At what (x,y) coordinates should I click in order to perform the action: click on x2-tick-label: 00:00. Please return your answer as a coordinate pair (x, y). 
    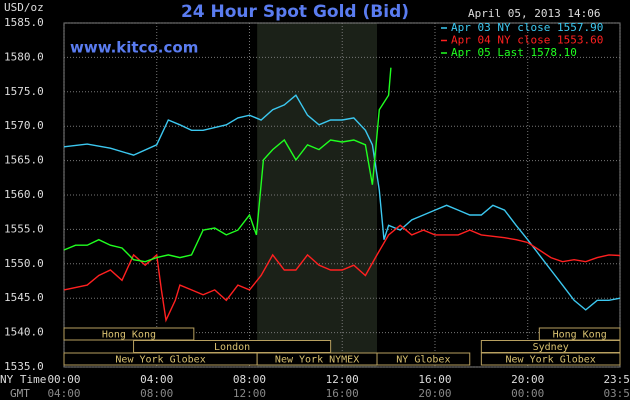
    Looking at the image, I should click on (527, 393).